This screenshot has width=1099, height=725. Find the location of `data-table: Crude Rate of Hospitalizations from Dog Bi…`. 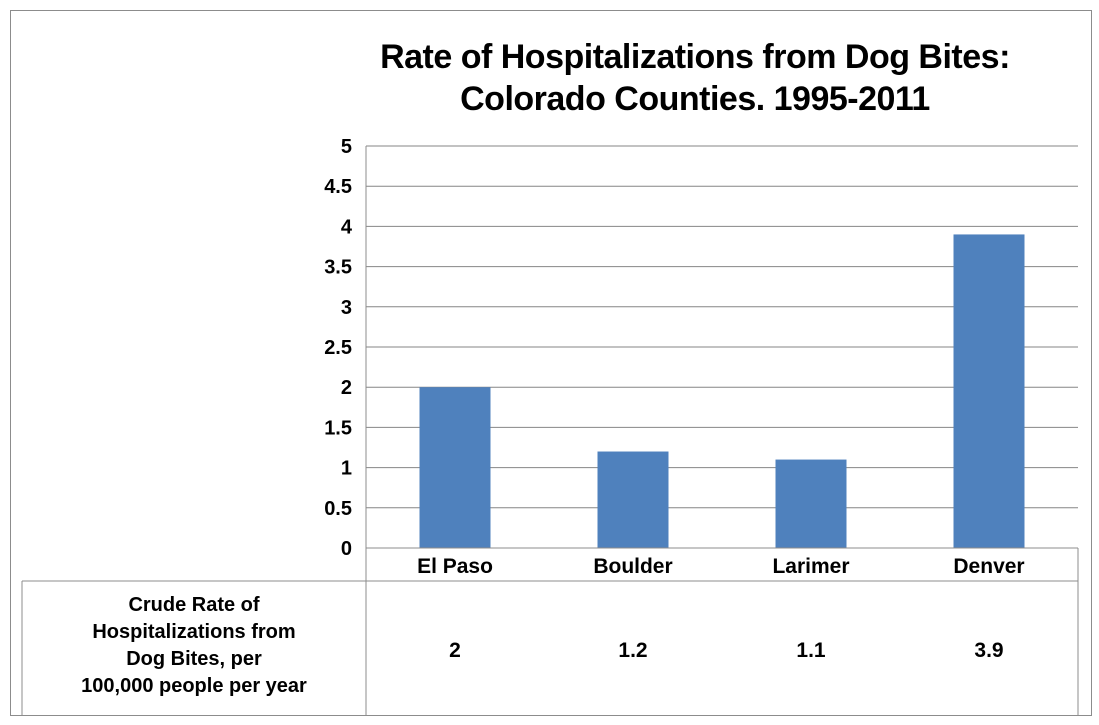

data-table: Crude Rate of Hospitalizations from Dog Bi… is located at coordinates (542, 645).